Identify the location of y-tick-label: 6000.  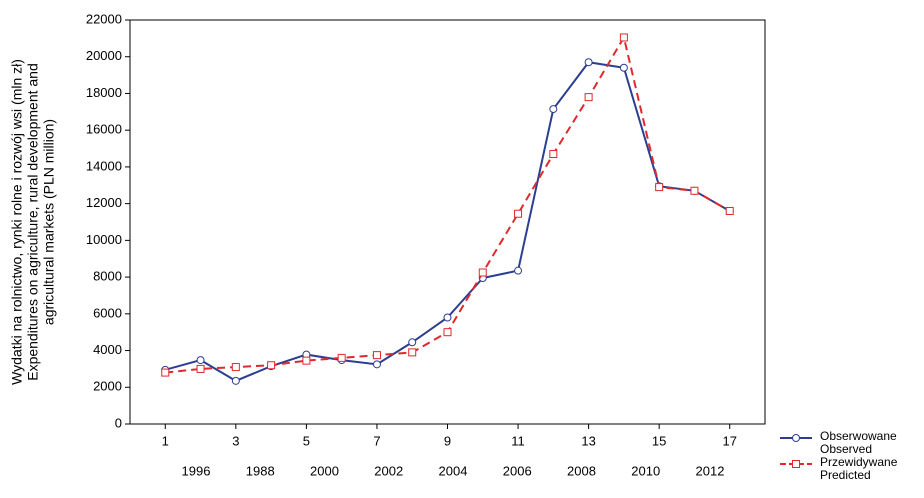
(107, 312).